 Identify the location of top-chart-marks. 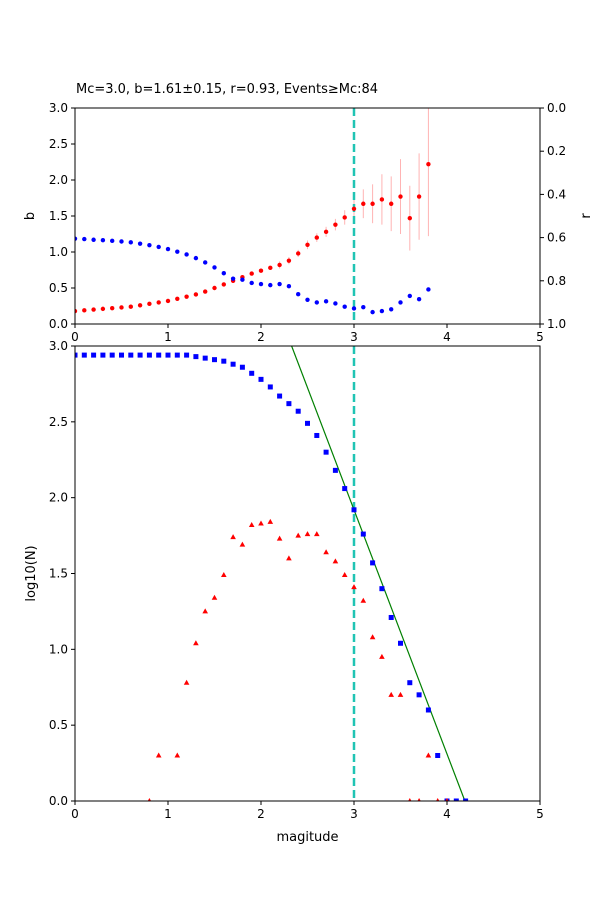
(253, 216).